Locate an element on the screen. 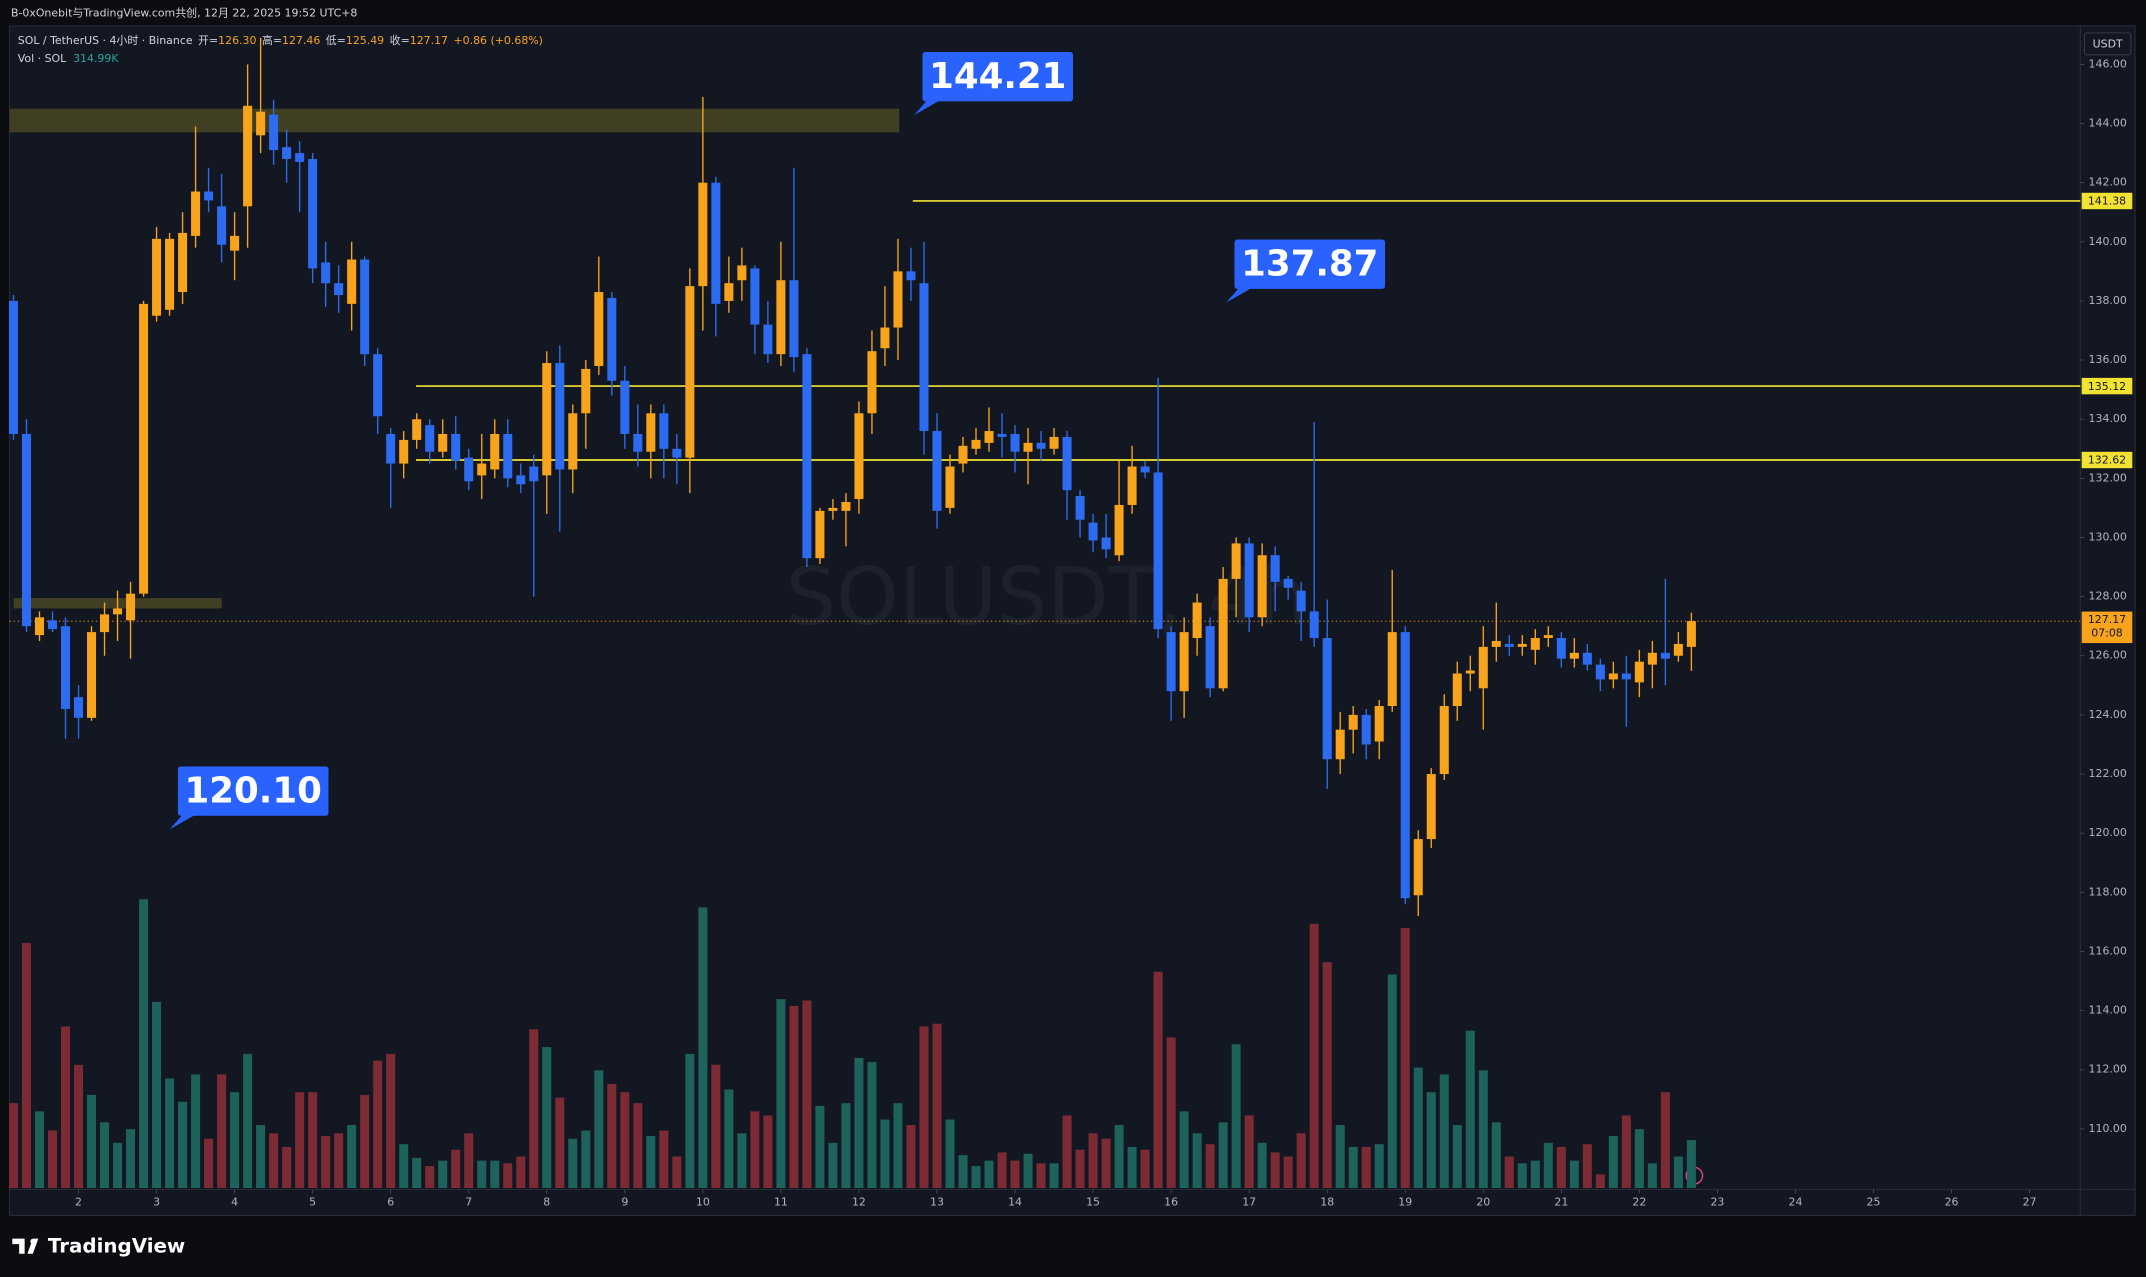 The height and width of the screenshot is (1277, 2146). quote-change: +0.86 (+0.68%) is located at coordinates (498, 40).